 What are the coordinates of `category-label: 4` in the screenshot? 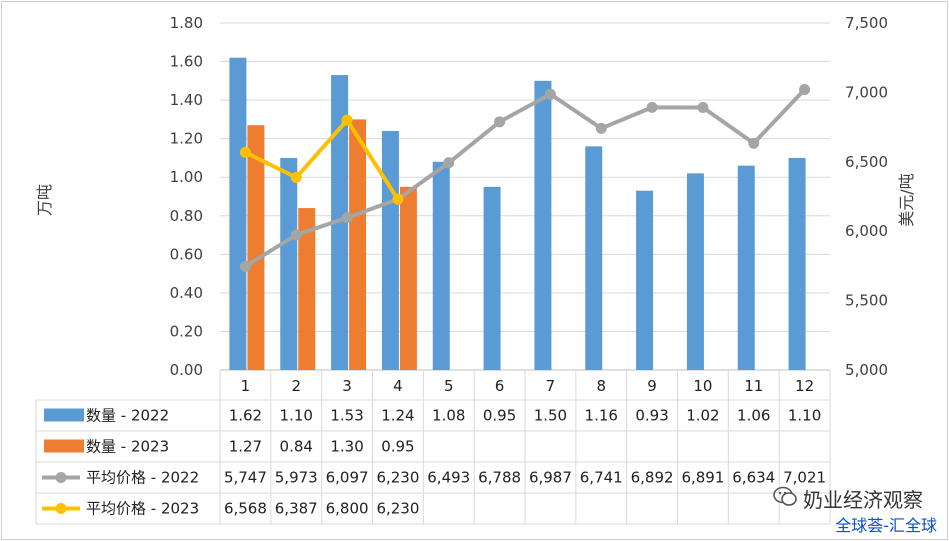 It's located at (398, 386).